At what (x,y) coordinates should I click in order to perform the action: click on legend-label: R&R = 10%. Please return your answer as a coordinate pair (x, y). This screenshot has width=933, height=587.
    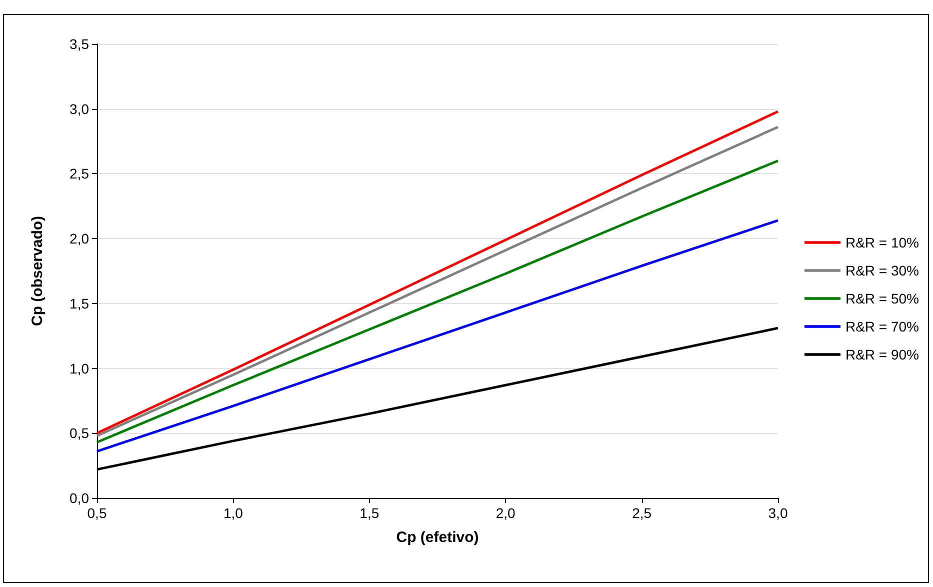
    Looking at the image, I should click on (882, 242).